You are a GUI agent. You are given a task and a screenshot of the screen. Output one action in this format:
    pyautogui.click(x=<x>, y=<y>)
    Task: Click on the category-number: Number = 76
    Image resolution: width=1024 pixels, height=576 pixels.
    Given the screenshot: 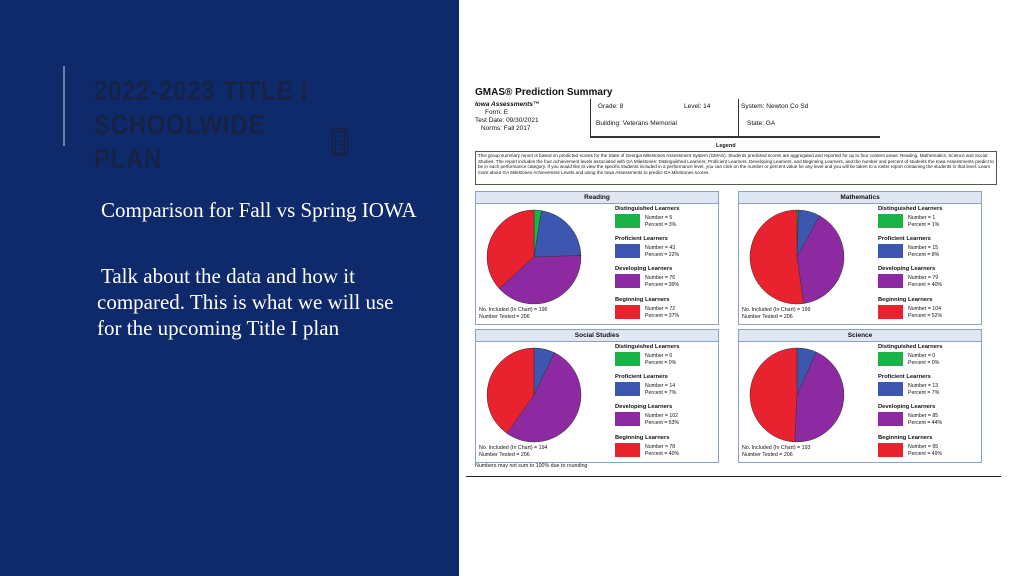 What is the action you would take?
    pyautogui.click(x=660, y=278)
    